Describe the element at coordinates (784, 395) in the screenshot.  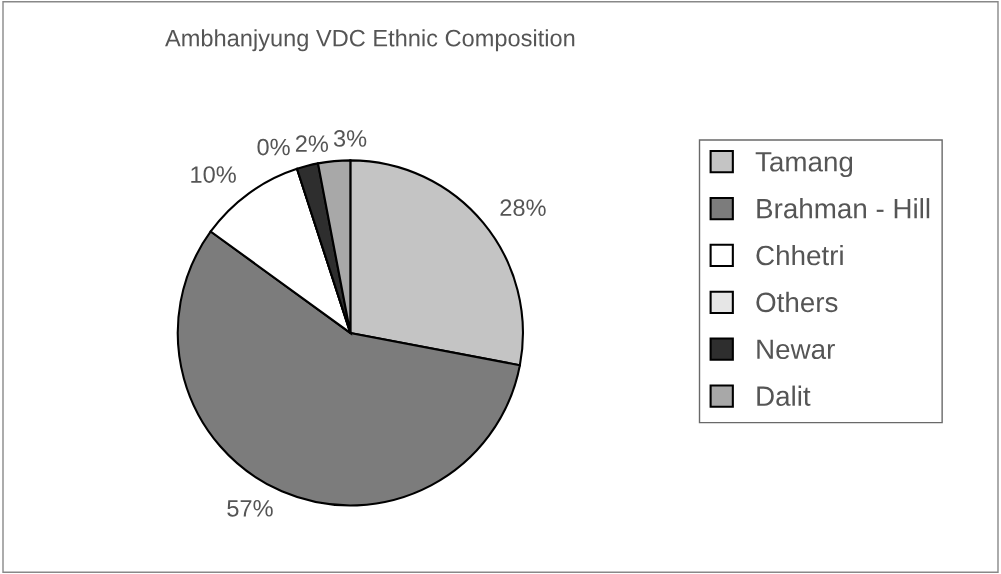
I see `legend-label: Dalit` at that location.